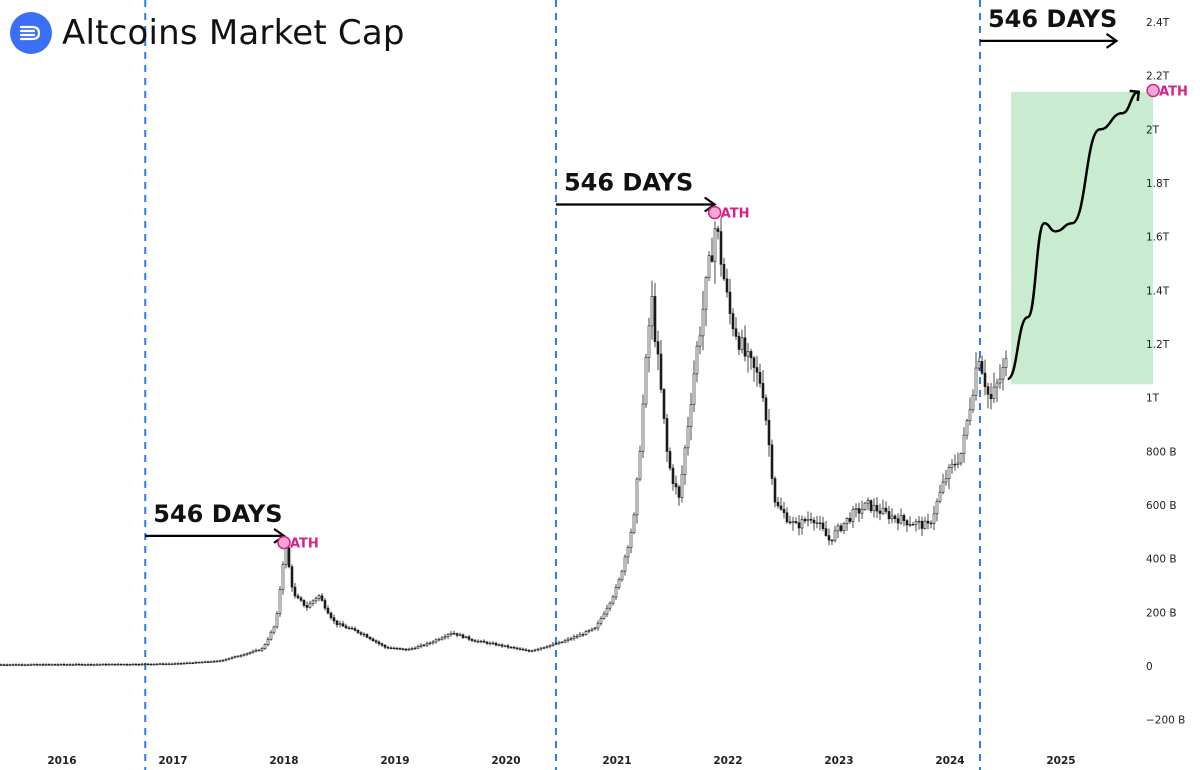 The image size is (1200, 770). Describe the element at coordinates (1112, 40) in the screenshot. I see `days-arrowhead` at that location.